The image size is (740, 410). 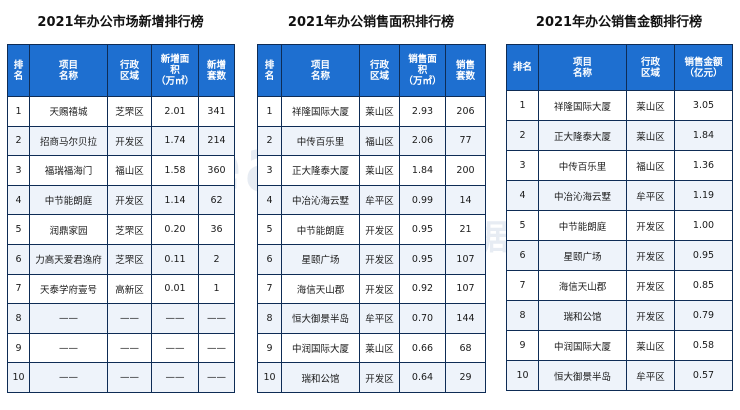 I want to click on table-row: 7 海信天山郡 开发区 0.85, so click(x=619, y=285).